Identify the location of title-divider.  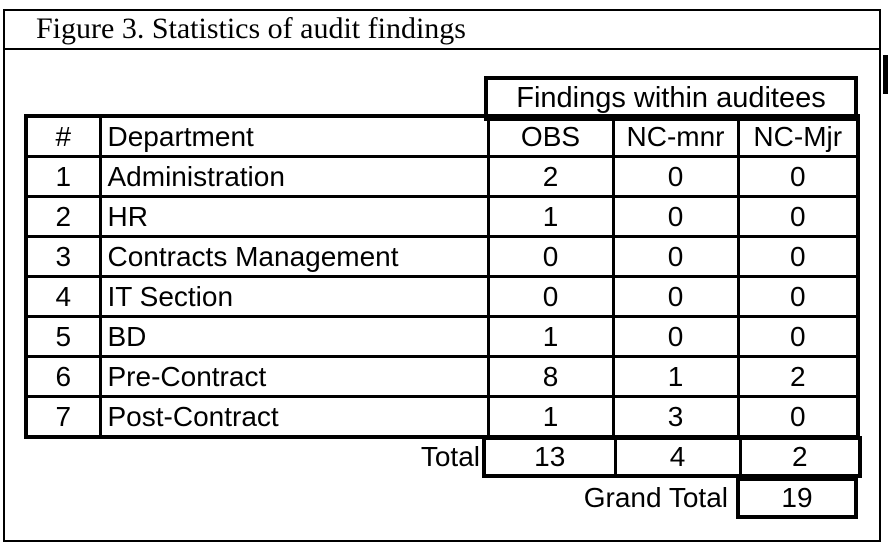
(442, 49).